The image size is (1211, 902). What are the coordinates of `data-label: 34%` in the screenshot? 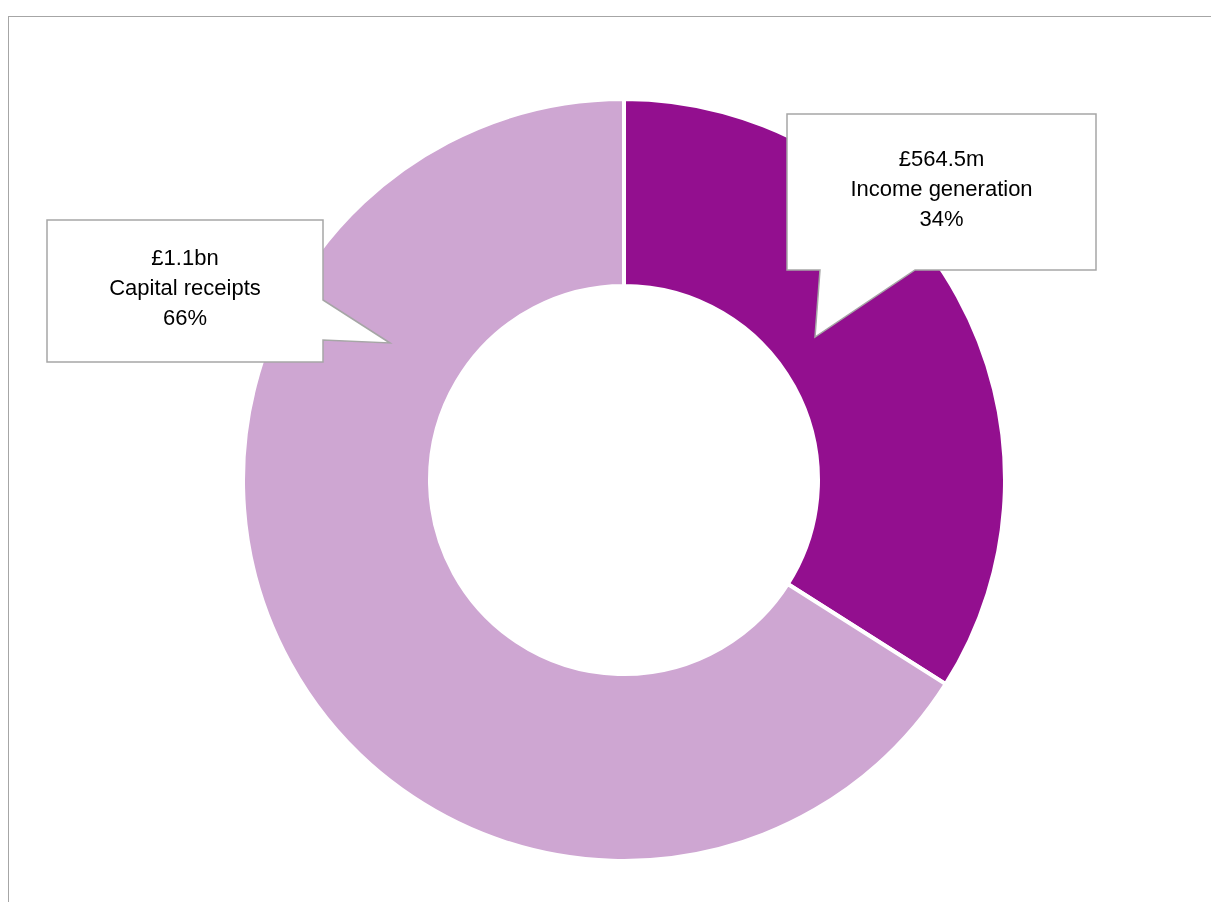 It's located at (941, 218).